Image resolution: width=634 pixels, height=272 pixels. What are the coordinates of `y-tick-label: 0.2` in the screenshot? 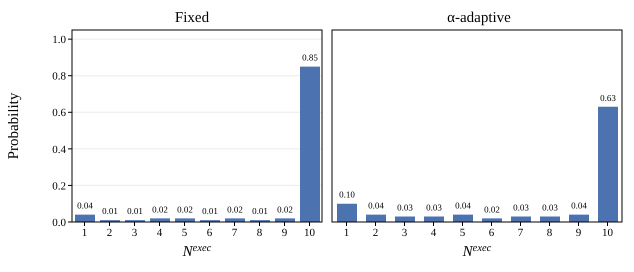 It's located at (59, 186).